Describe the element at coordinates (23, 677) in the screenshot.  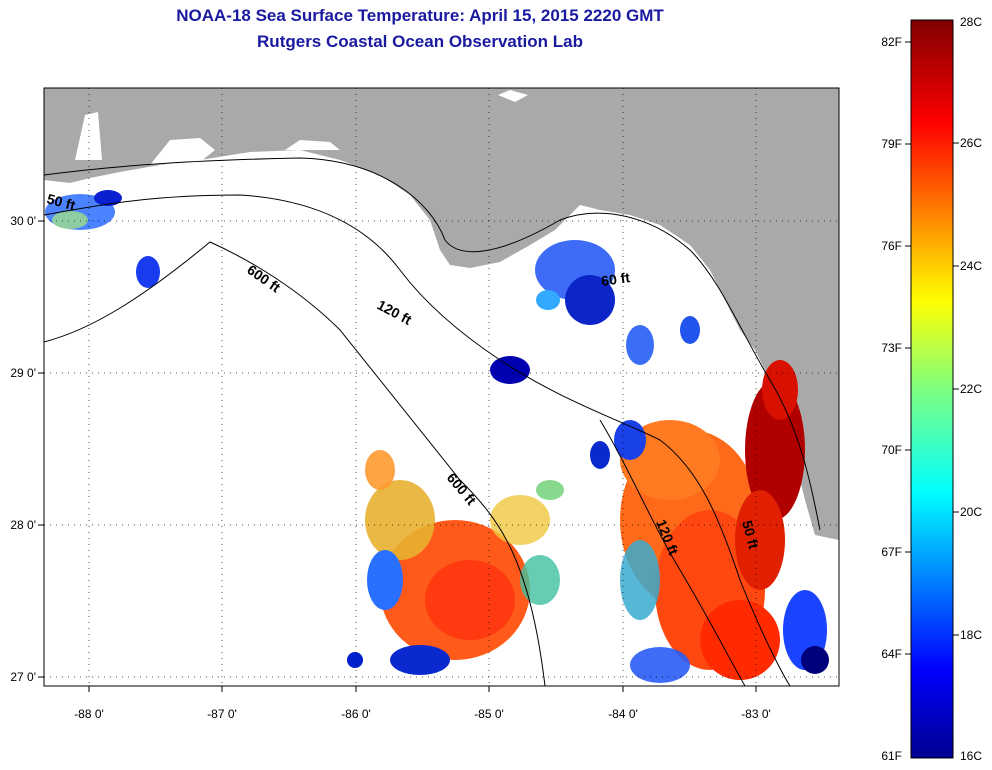
I see `lat-tick-label: 27 0'` at that location.